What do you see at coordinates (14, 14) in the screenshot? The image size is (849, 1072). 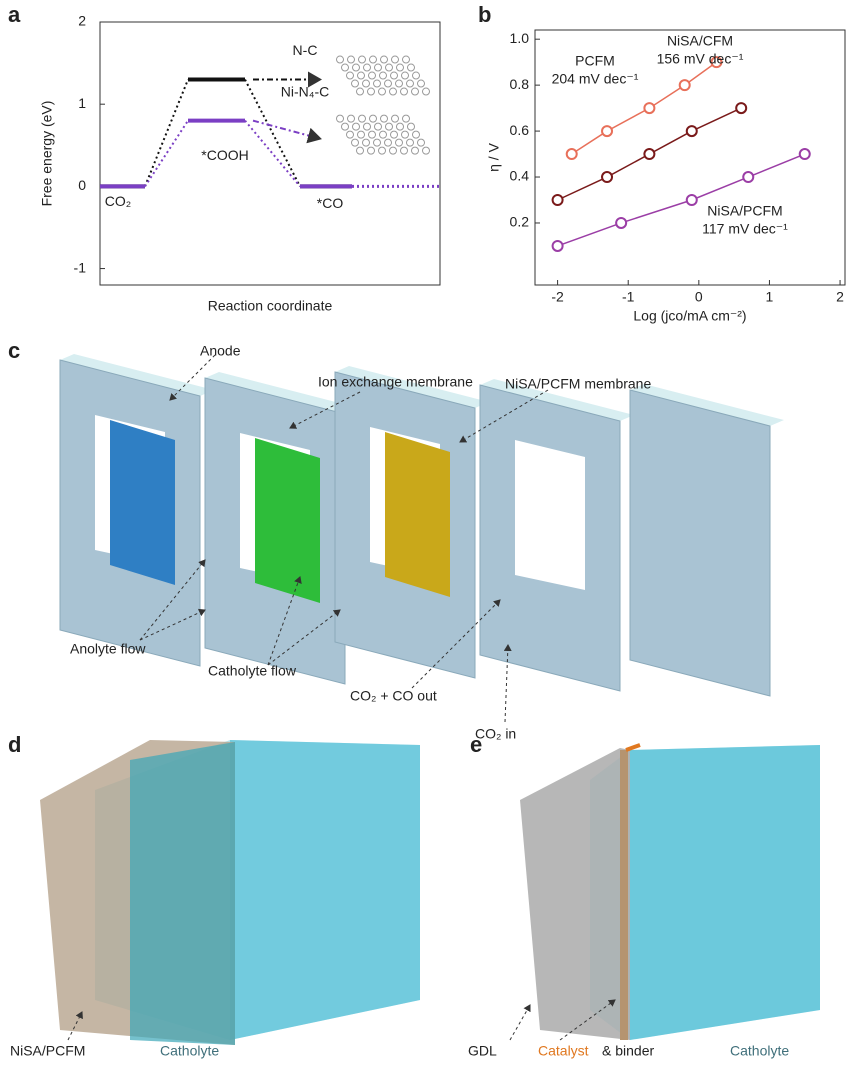 I see `panel-letter: a` at bounding box center [14, 14].